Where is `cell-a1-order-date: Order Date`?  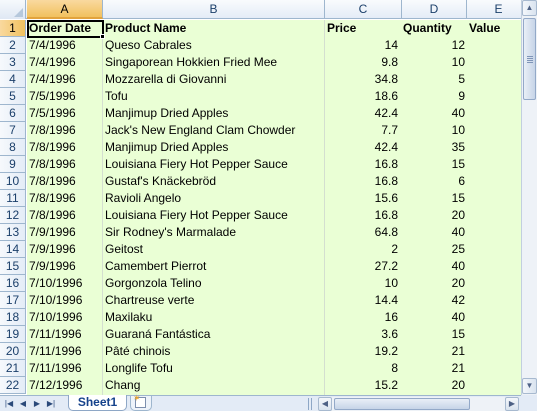
cell-a1-order-date: Order Date is located at coordinates (60, 28).